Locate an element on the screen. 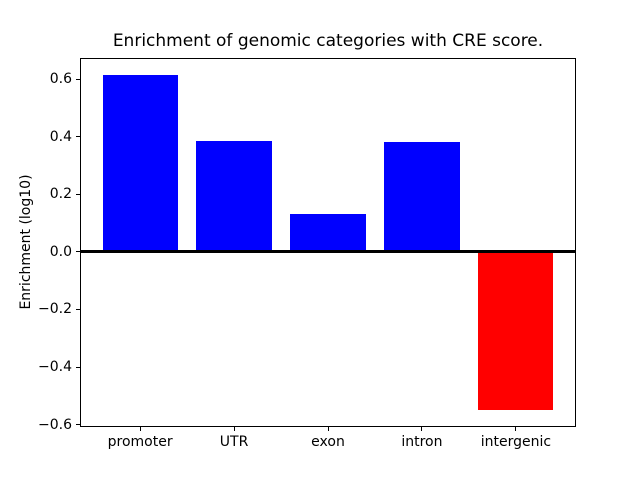  x-tick-label-UTR: UTR is located at coordinates (234, 442).